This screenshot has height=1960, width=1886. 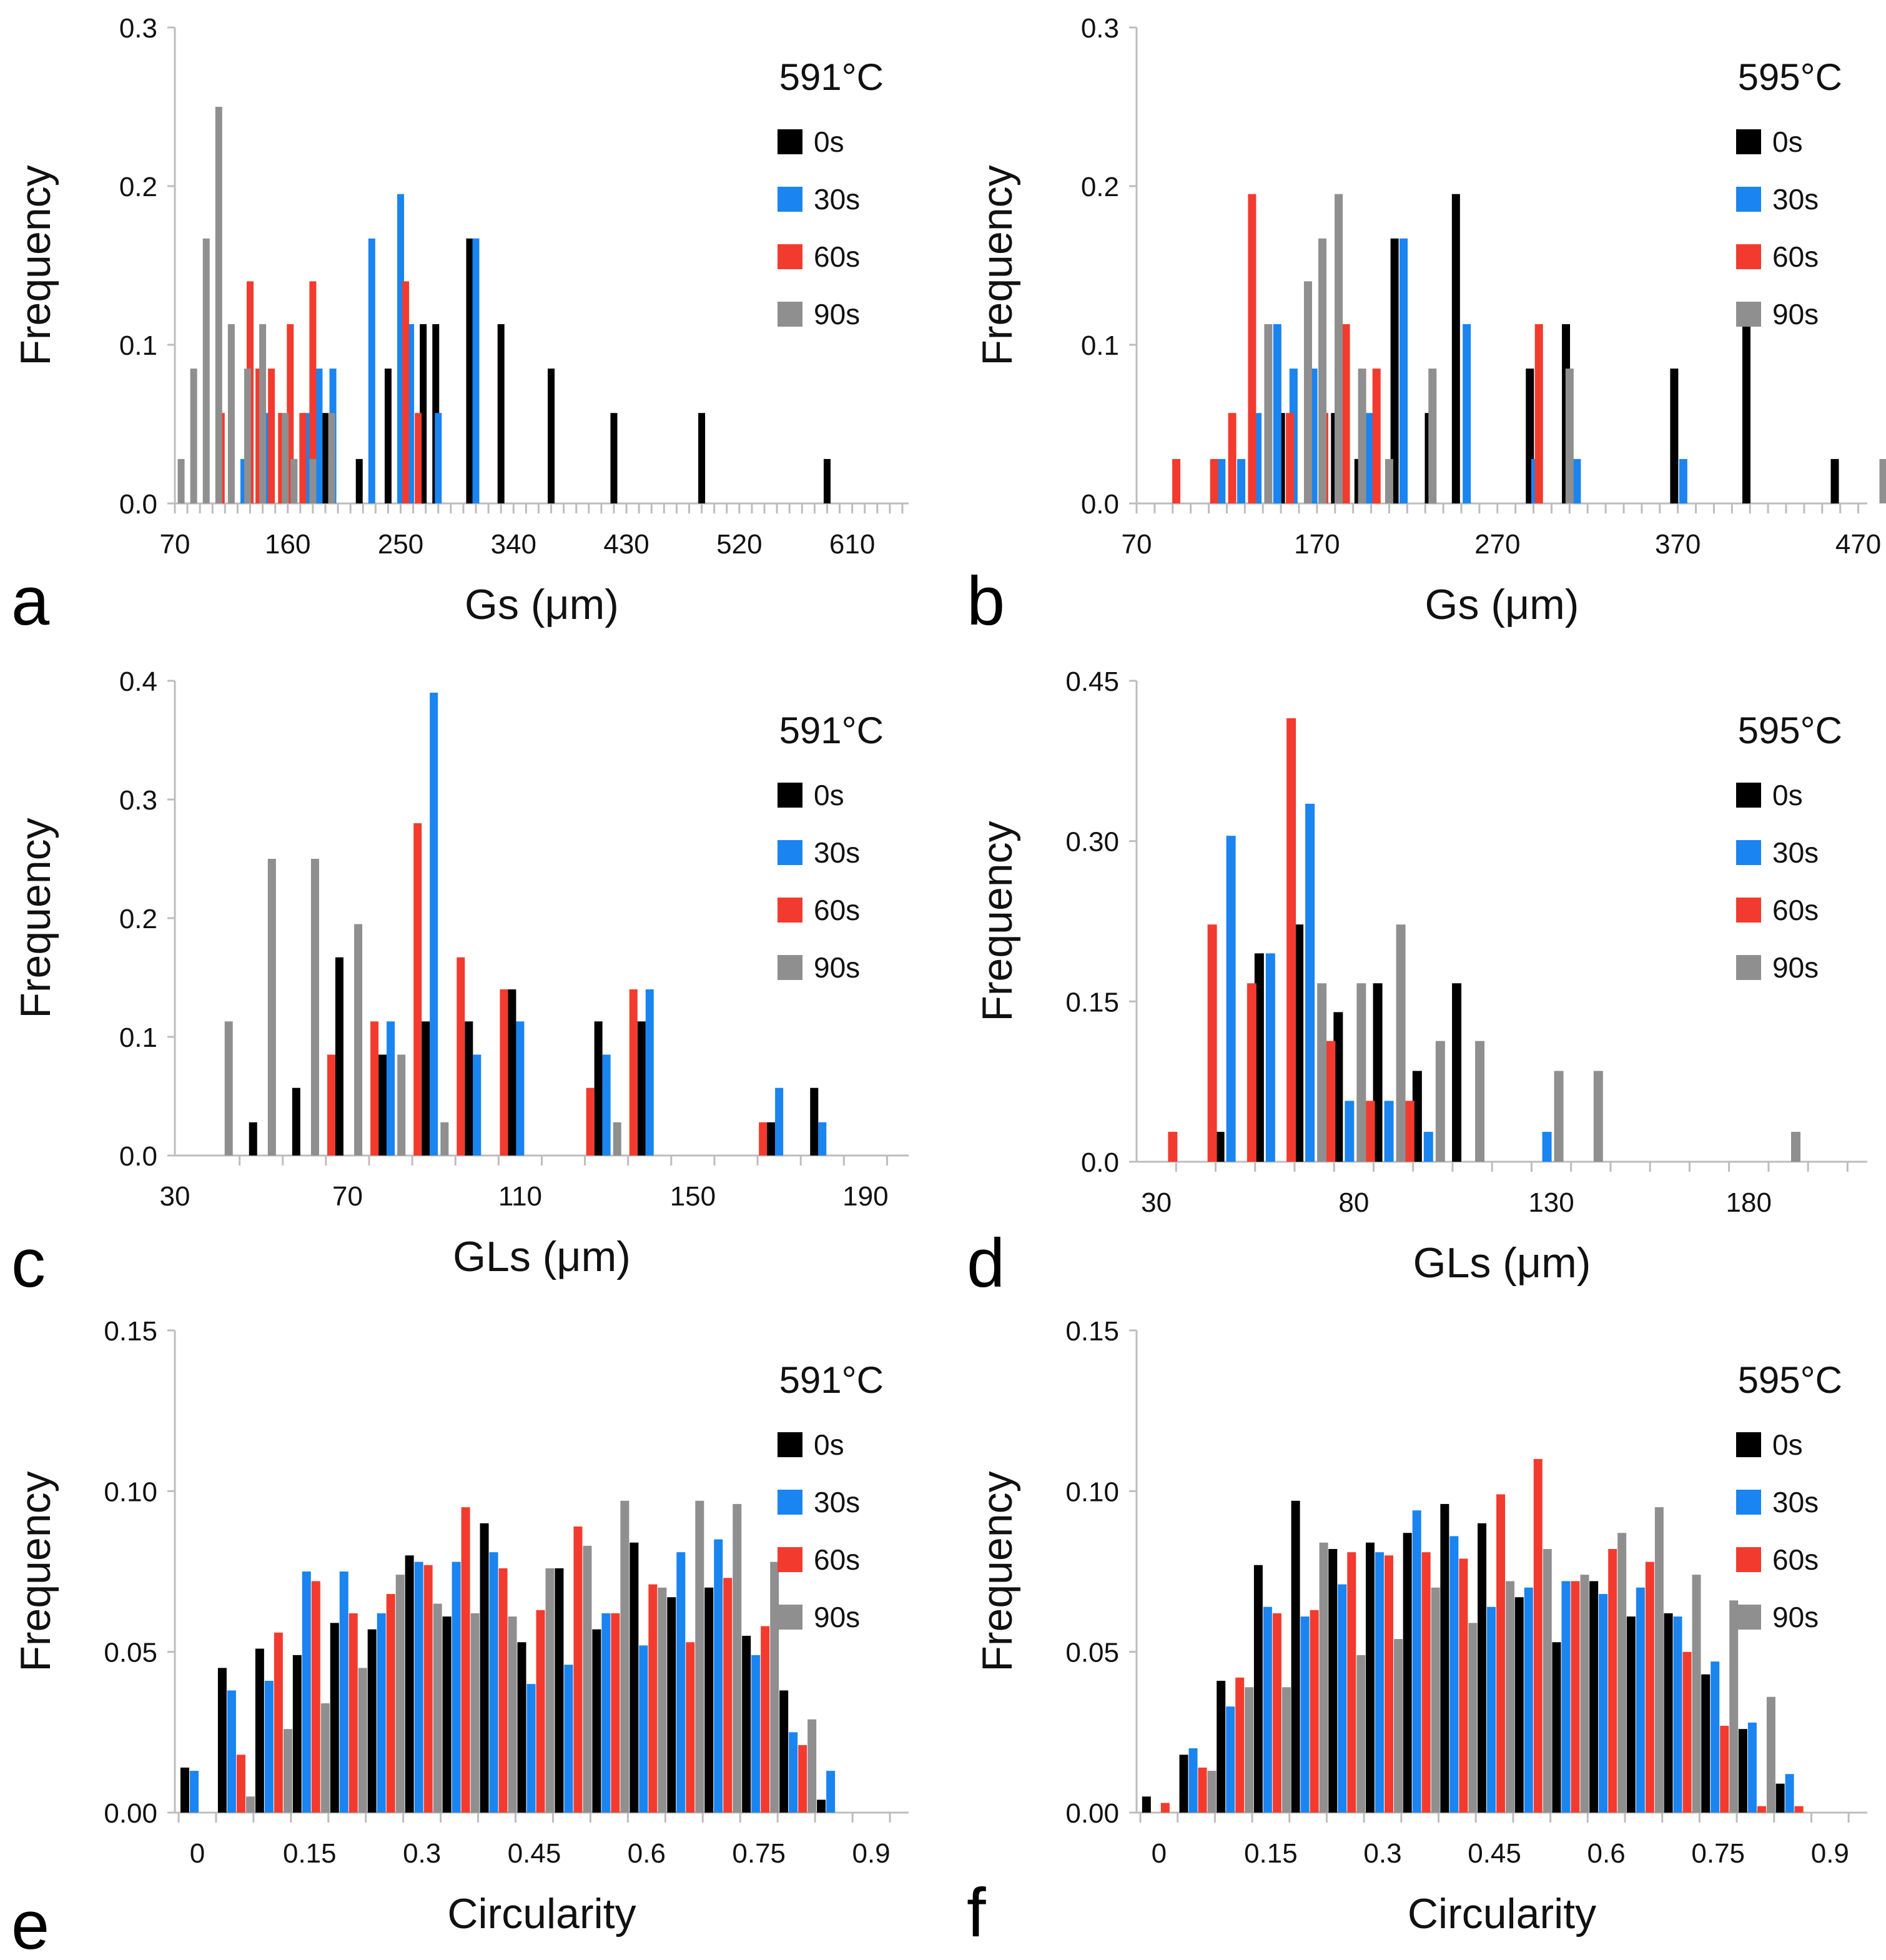 I want to click on legend-label-90s: 90s, so click(x=1796, y=1617).